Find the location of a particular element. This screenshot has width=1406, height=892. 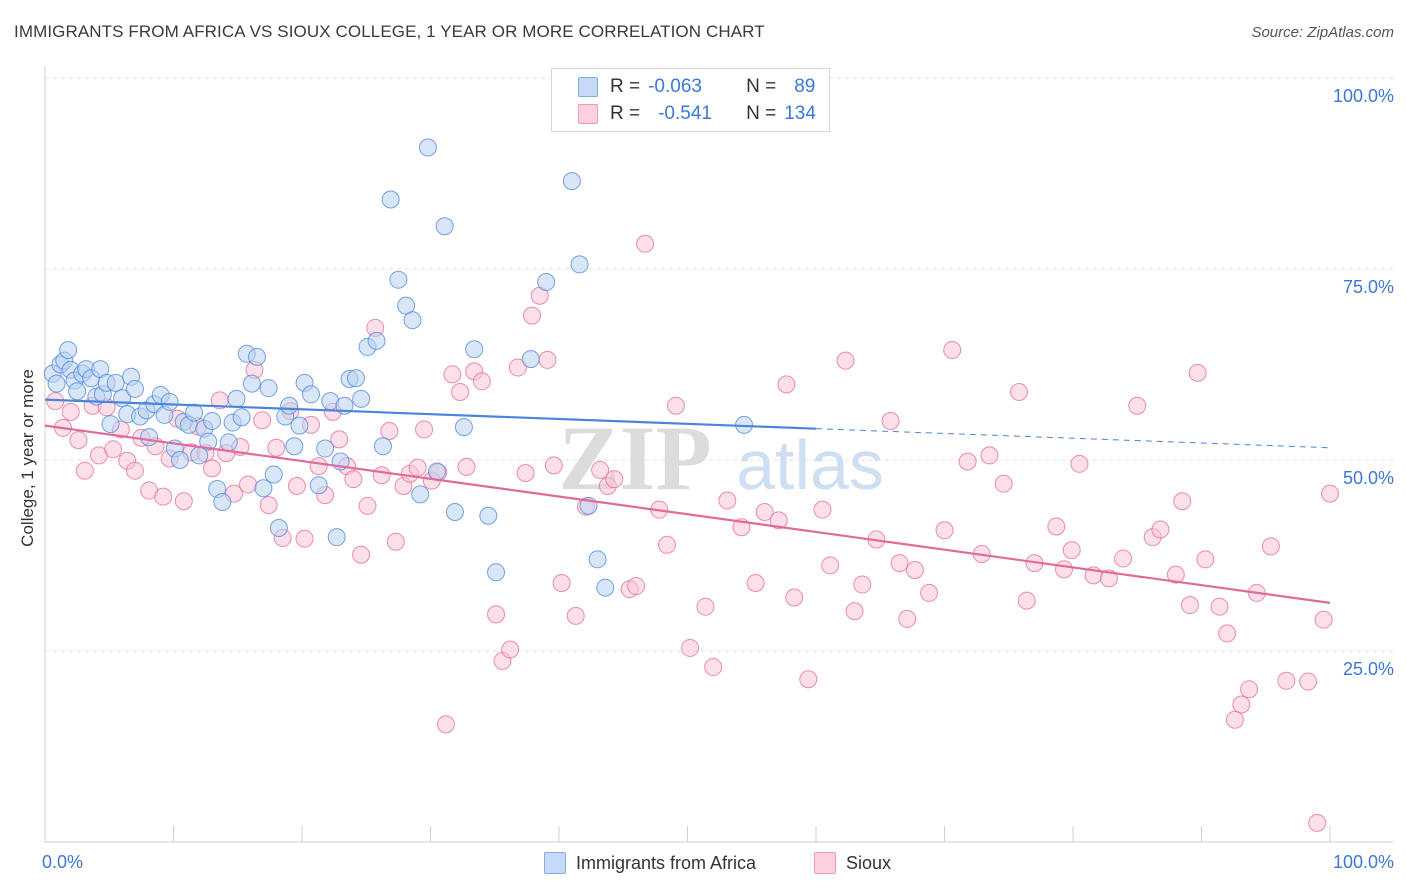

bottom-legend-swatch-africa is located at coordinates (555, 863).